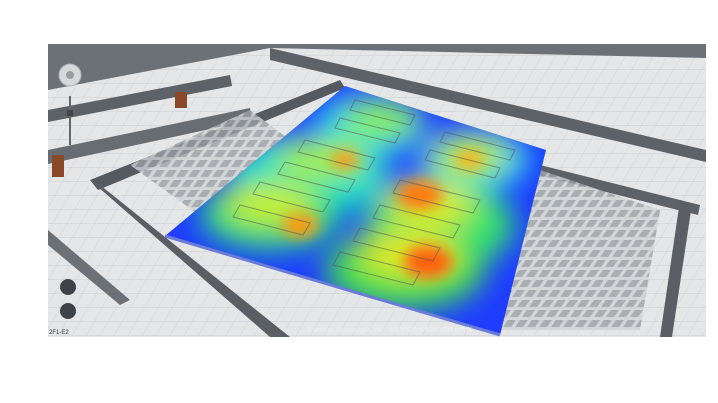 The height and width of the screenshot is (403, 718). I want to click on compass-center, so click(70, 75).